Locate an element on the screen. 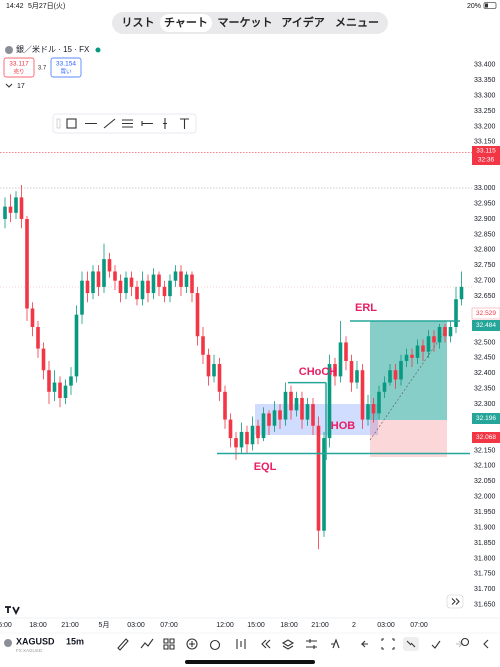  toolbar-interval: 15m is located at coordinates (75, 641).